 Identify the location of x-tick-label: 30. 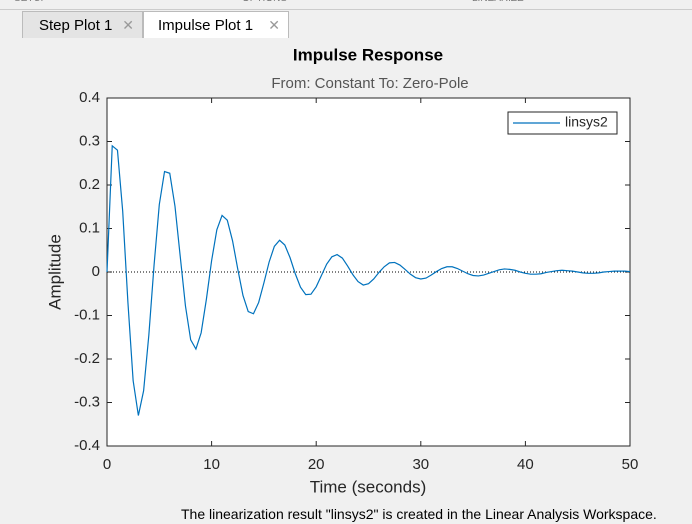
(420, 464).